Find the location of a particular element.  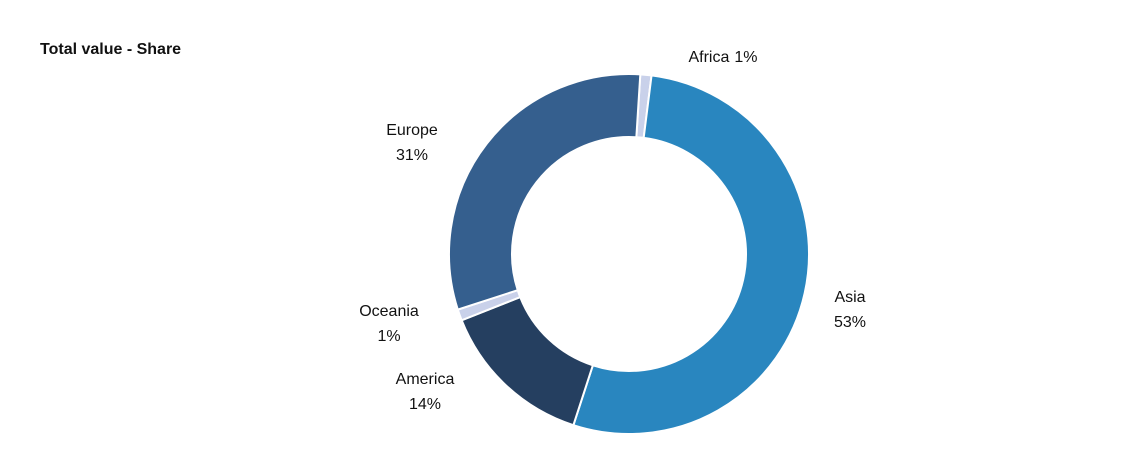

value-label: 14% is located at coordinates (425, 404).